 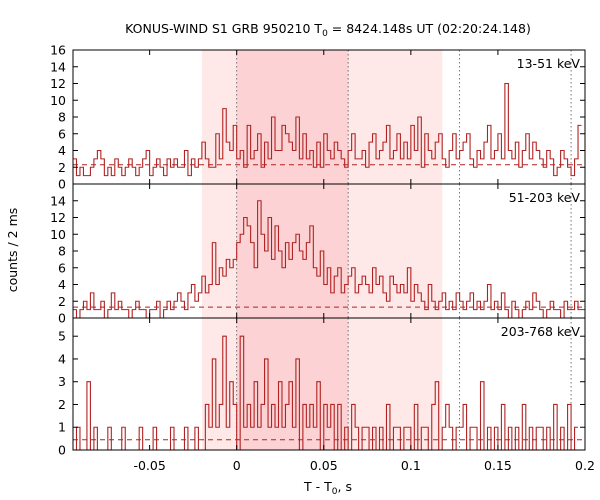 I want to click on panel-energy-label: 203-768 keV, so click(x=541, y=331).